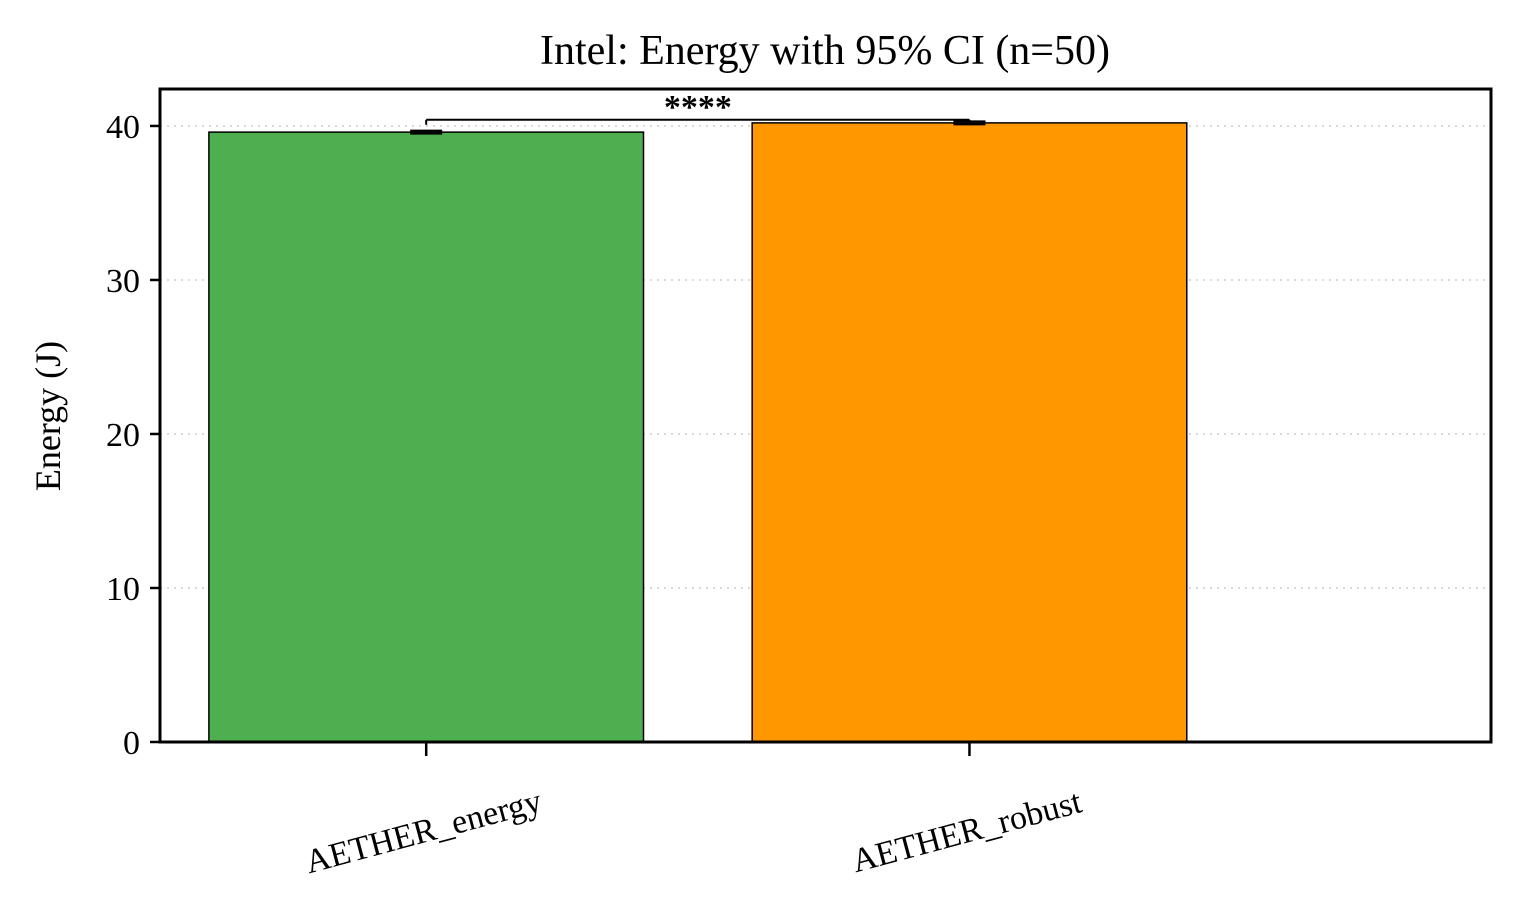  Describe the element at coordinates (131, 743) in the screenshot. I see `y-tick-label: 0` at that location.